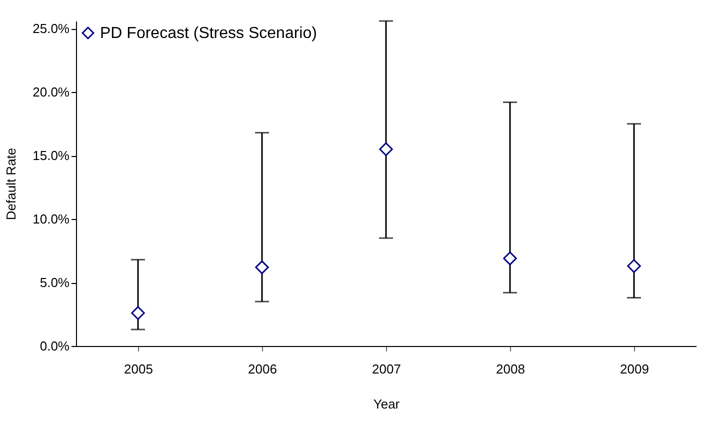  Describe the element at coordinates (51, 92) in the screenshot. I see `y-tick-label: 20.0%` at that location.